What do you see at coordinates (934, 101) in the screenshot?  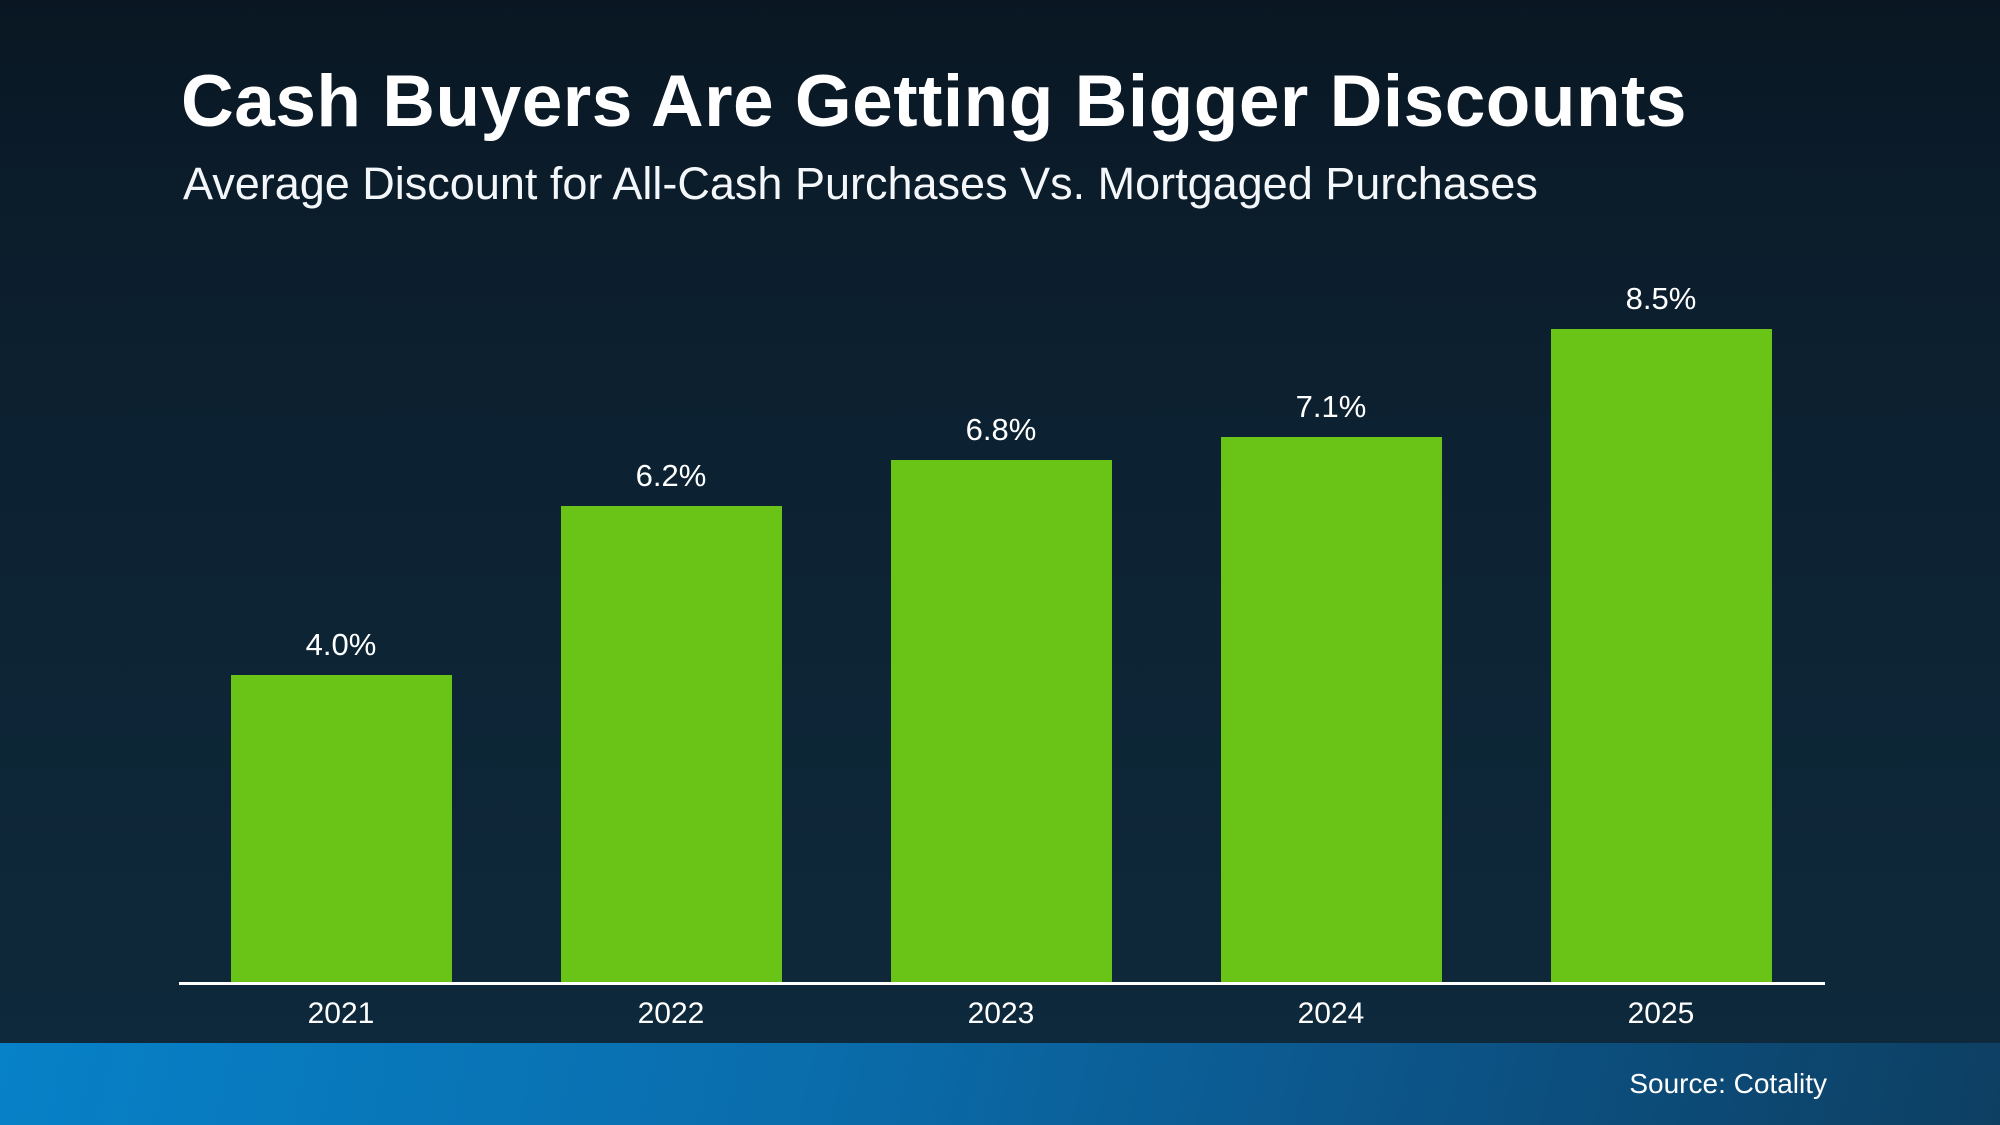 I see `chart-title: Cash Buyers Are Getting Bigger Discounts` at bounding box center [934, 101].